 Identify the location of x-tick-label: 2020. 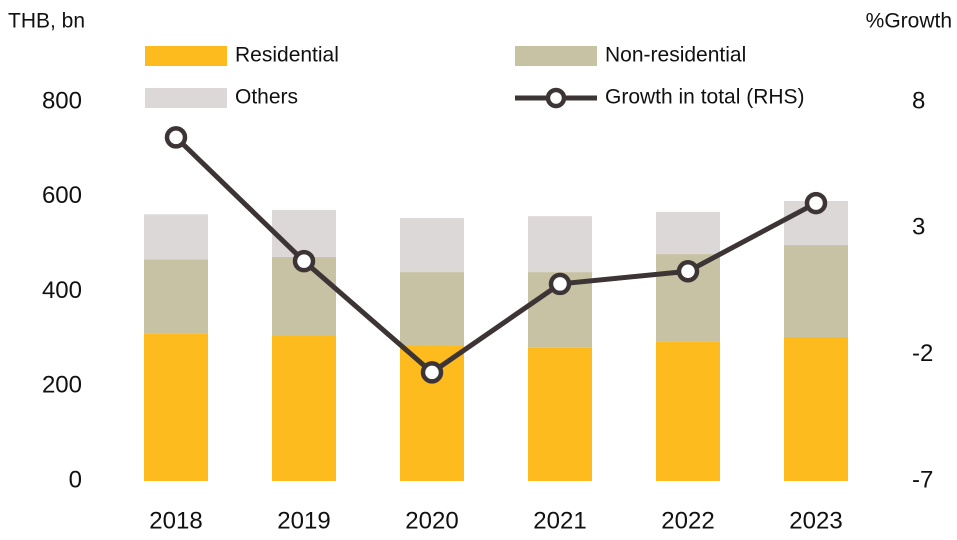
(431, 520).